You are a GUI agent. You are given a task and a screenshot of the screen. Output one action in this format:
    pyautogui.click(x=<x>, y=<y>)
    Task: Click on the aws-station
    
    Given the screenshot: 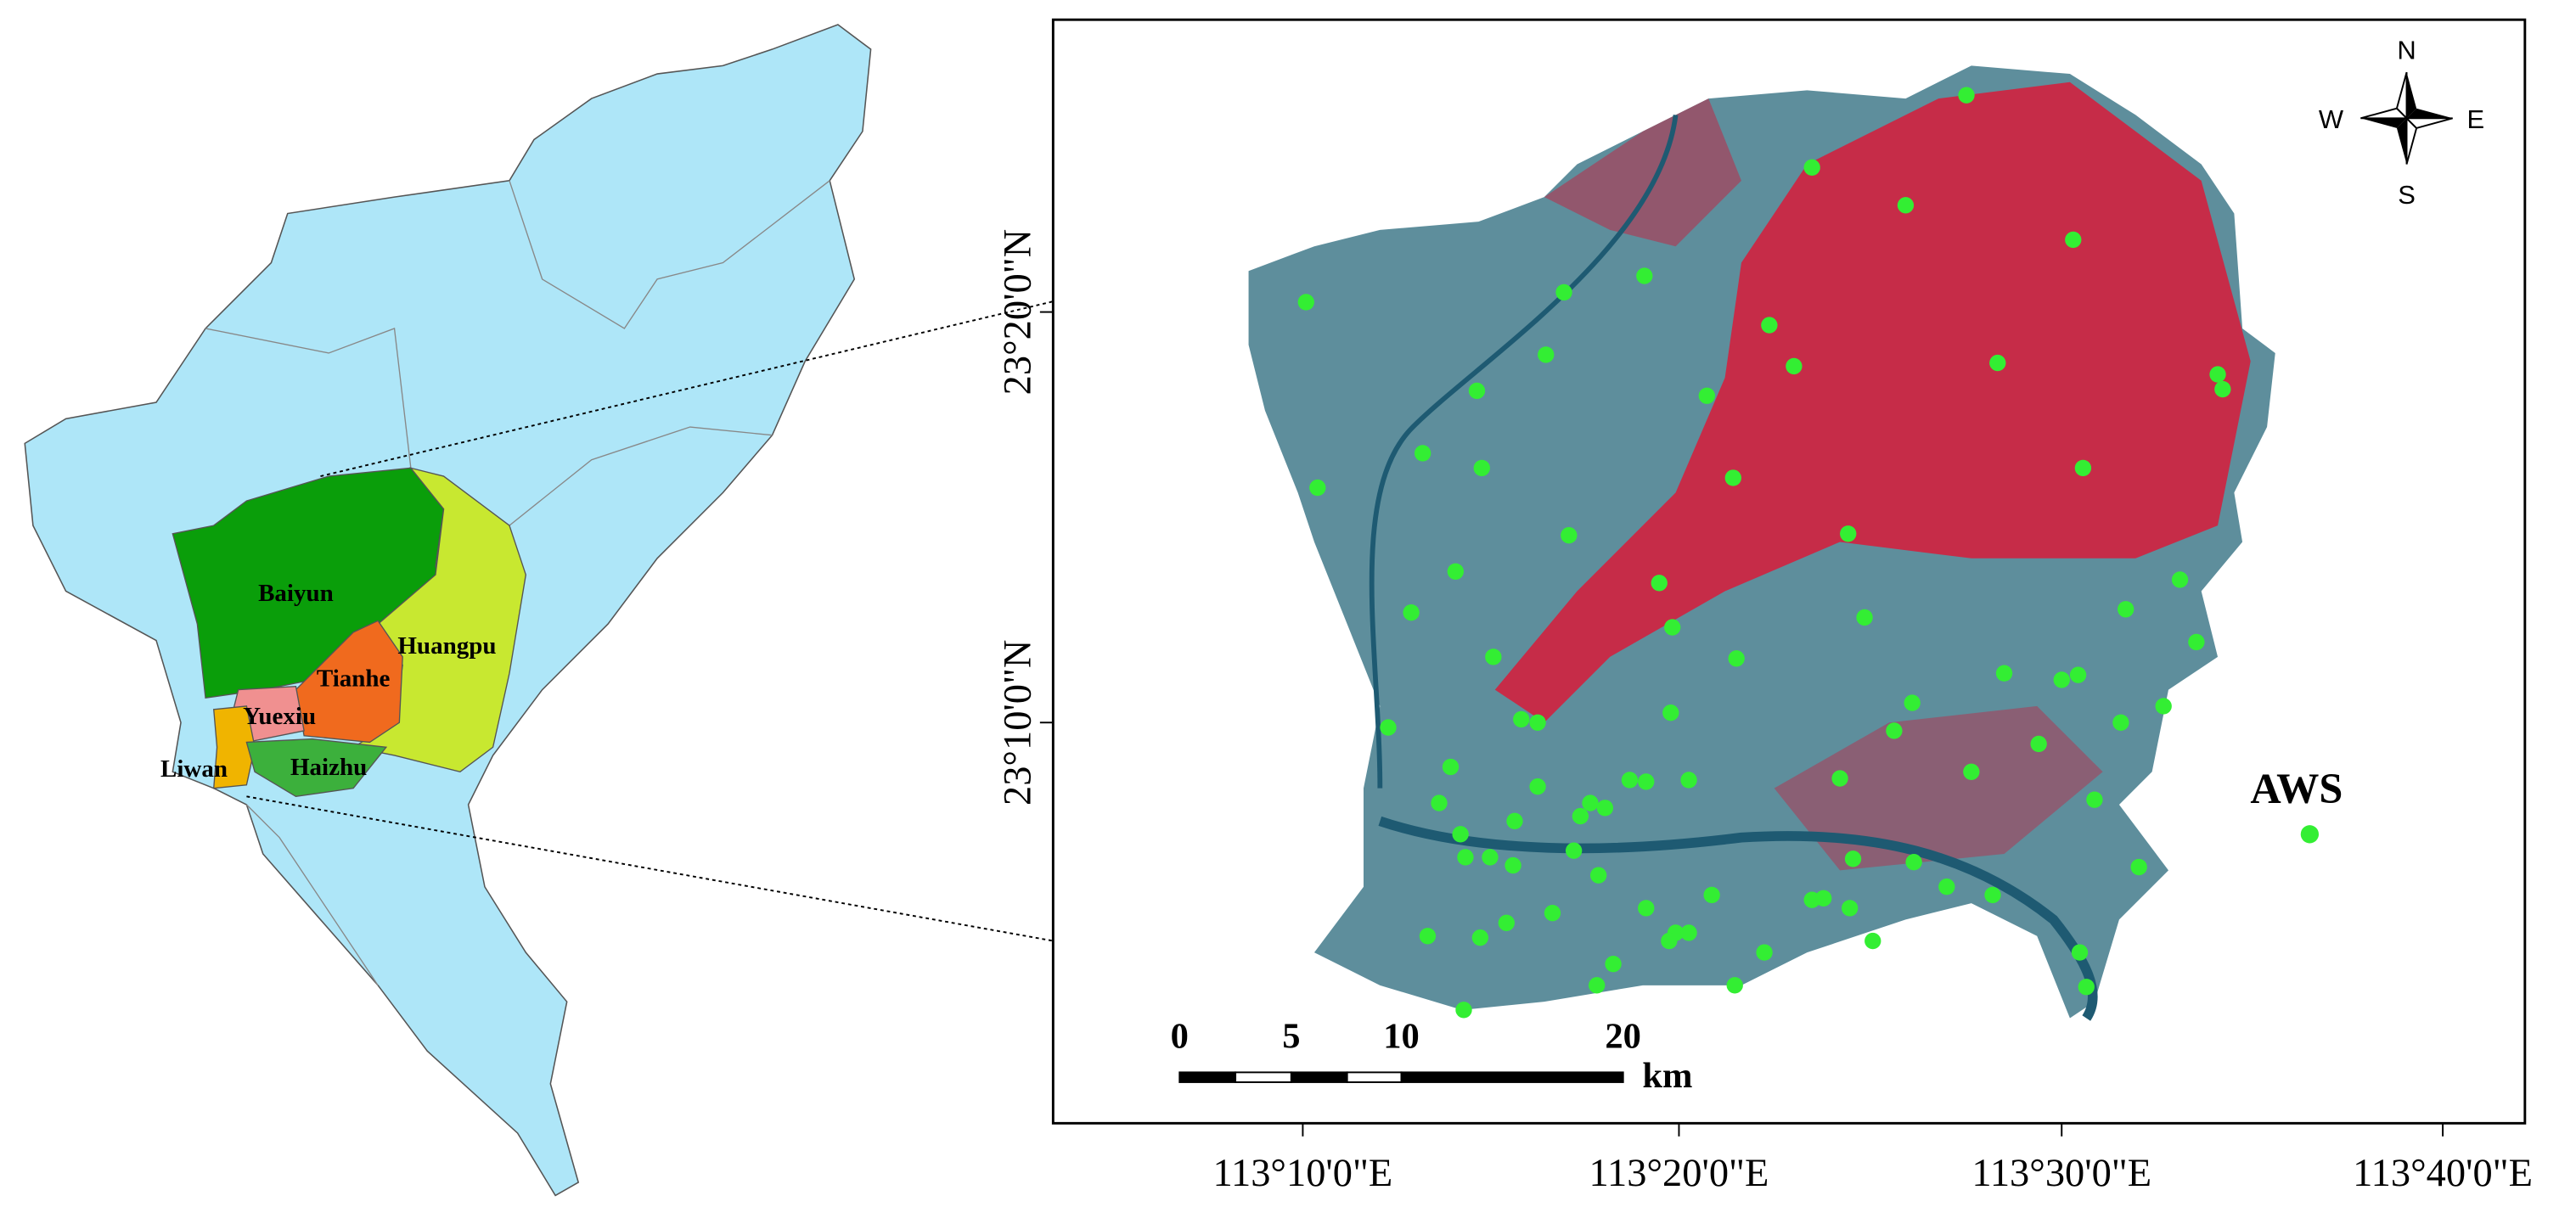 What is the action you would take?
    pyautogui.click(x=2310, y=834)
    